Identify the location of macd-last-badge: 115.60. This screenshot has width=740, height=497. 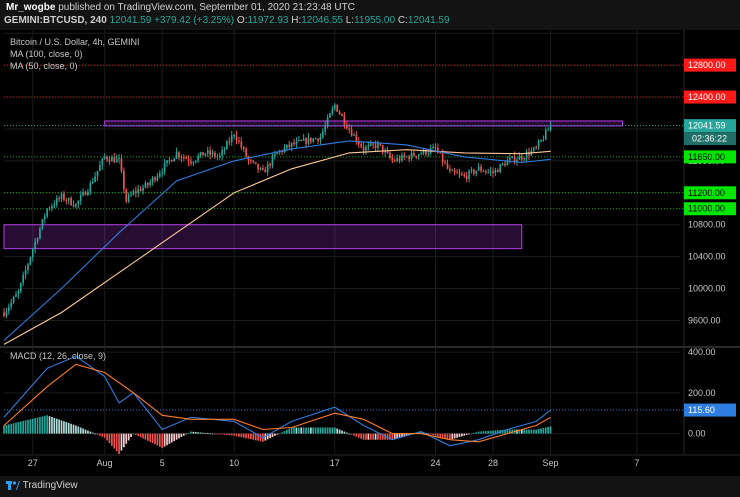
(701, 410).